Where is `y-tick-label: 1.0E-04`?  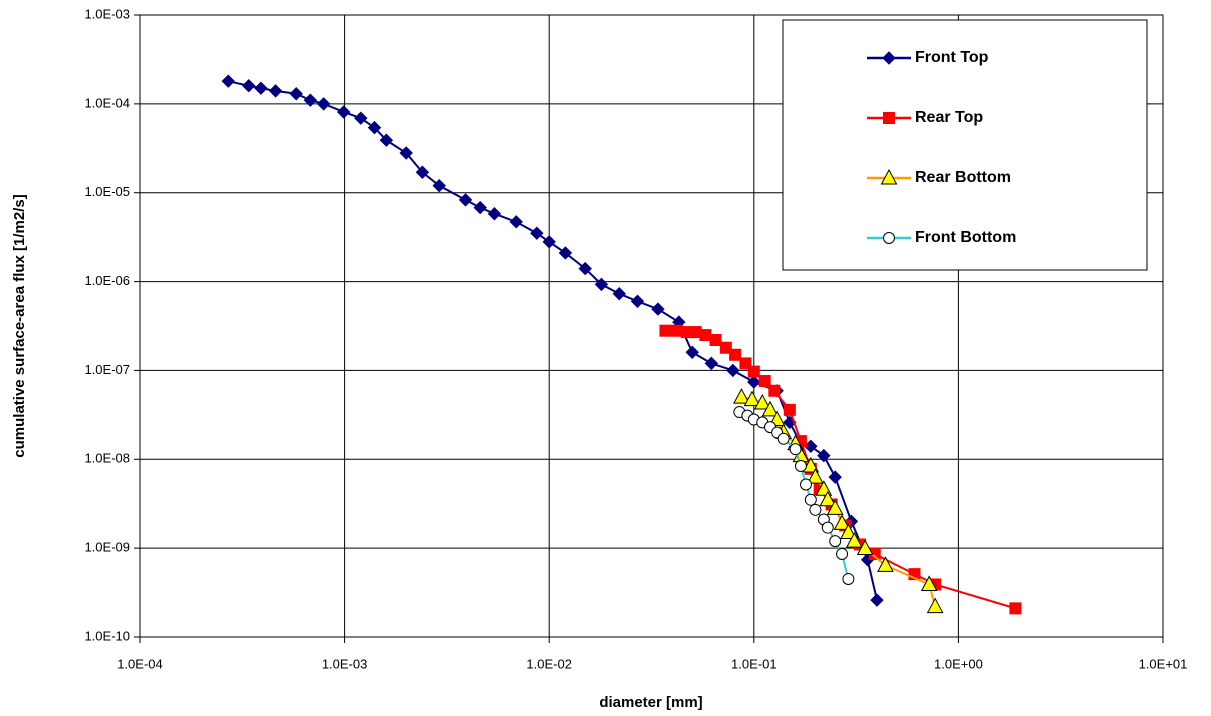 y-tick-label: 1.0E-04 is located at coordinates (107, 102).